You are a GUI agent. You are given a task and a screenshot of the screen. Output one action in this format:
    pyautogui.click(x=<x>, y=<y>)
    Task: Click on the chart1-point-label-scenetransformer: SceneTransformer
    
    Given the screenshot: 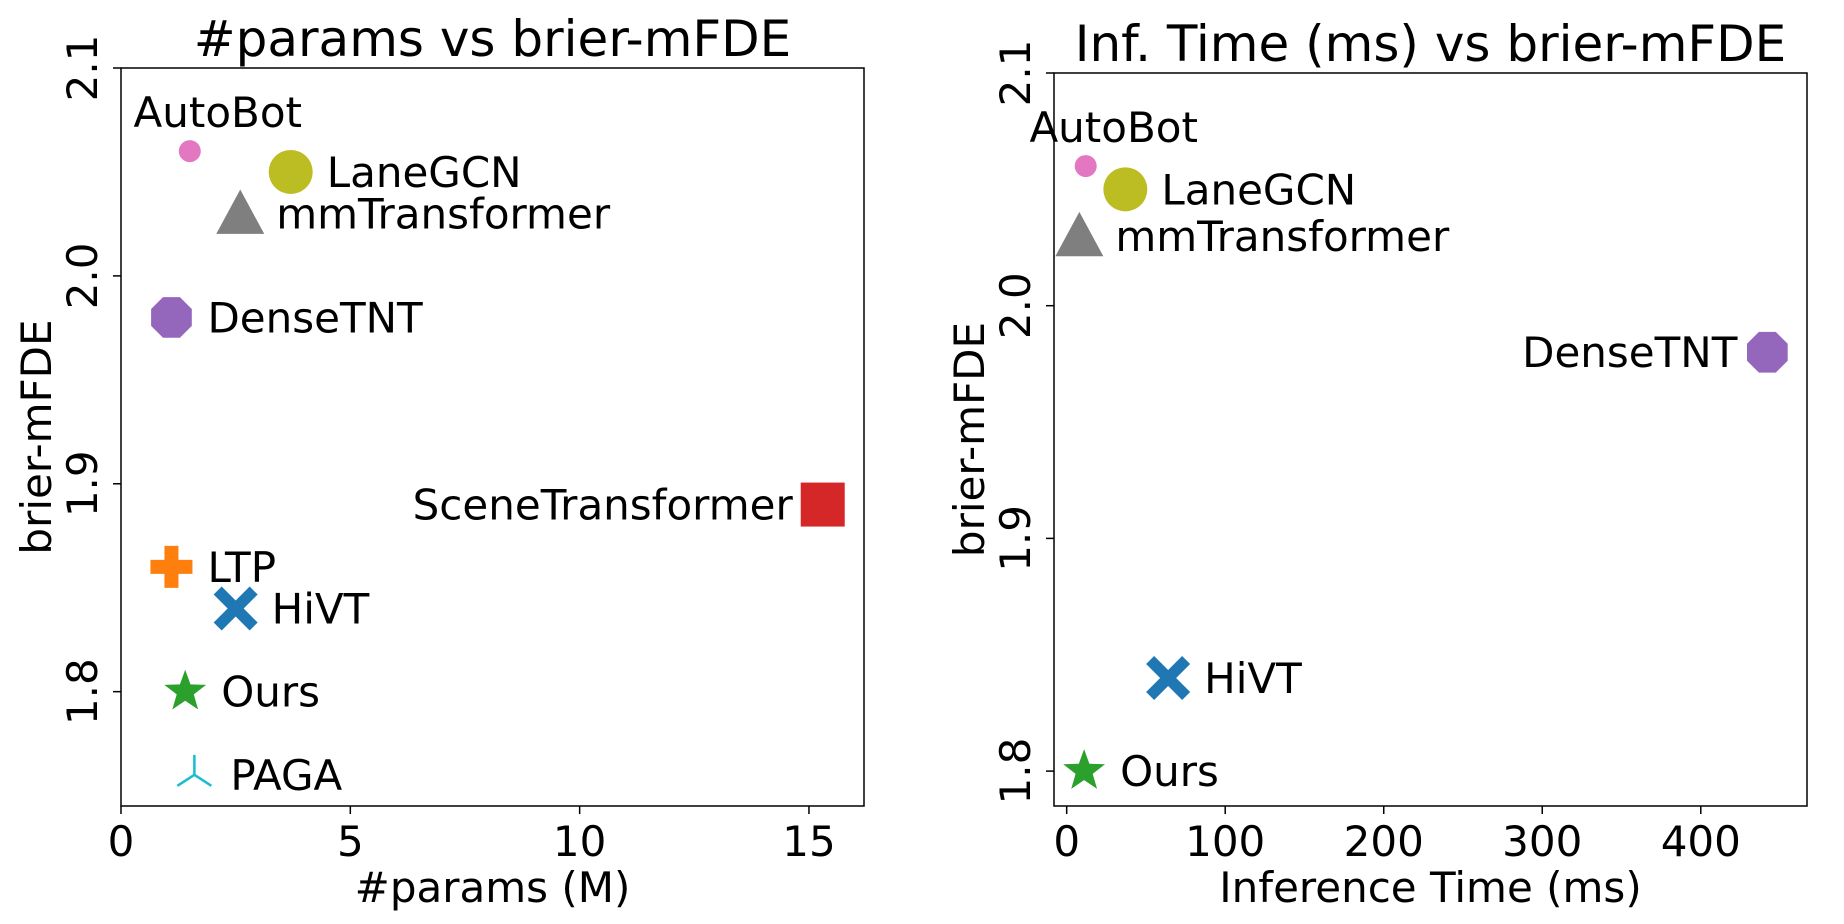 What is the action you would take?
    pyautogui.click(x=603, y=505)
    